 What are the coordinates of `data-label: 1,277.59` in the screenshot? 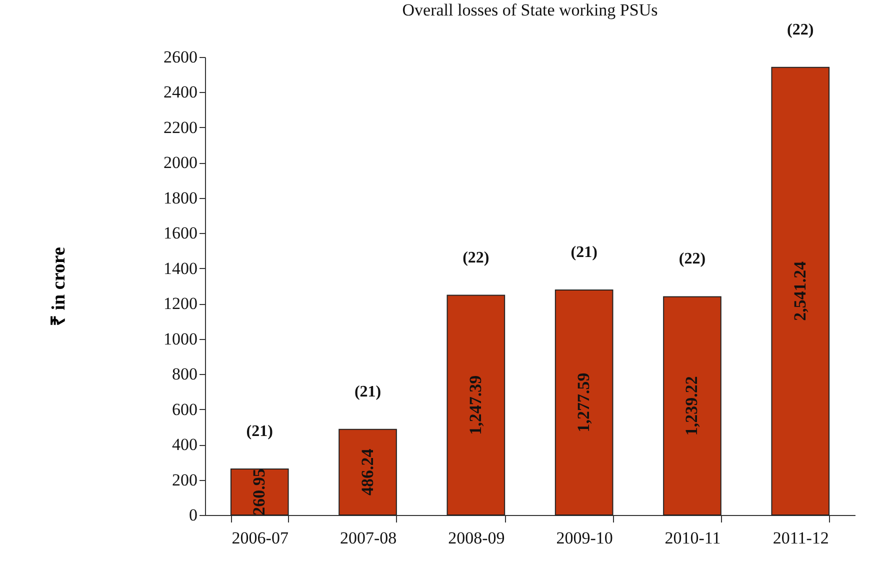 It's located at (584, 402).